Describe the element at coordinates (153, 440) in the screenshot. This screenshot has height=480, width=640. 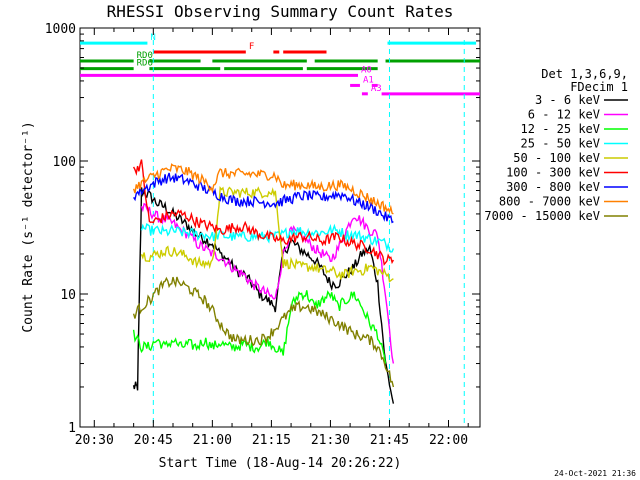
I see `x-tick-label: 20:45` at that location.